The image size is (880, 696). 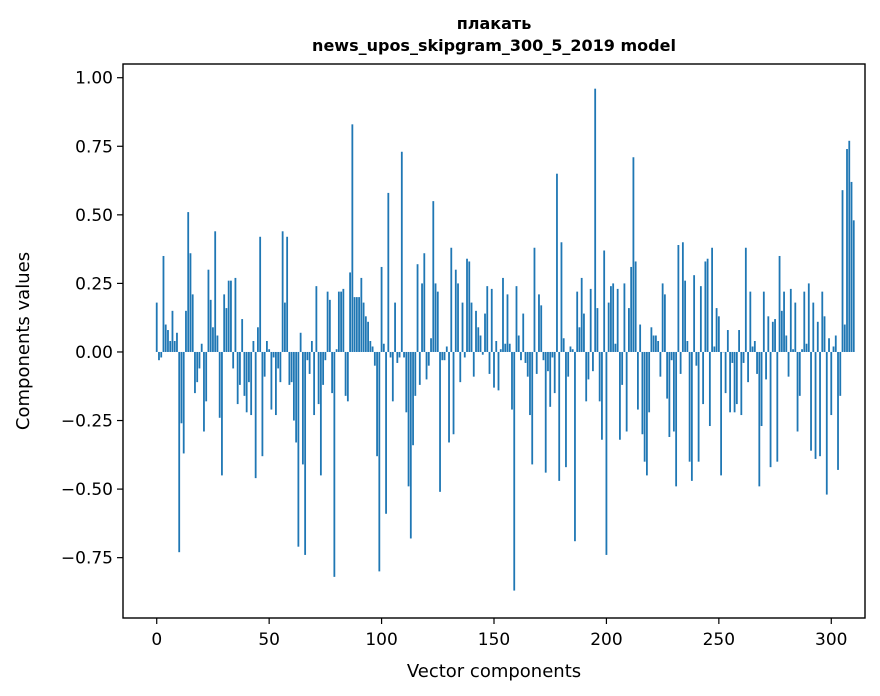 What do you see at coordinates (494, 23) in the screenshot?
I see `chart-title: плакать` at bounding box center [494, 23].